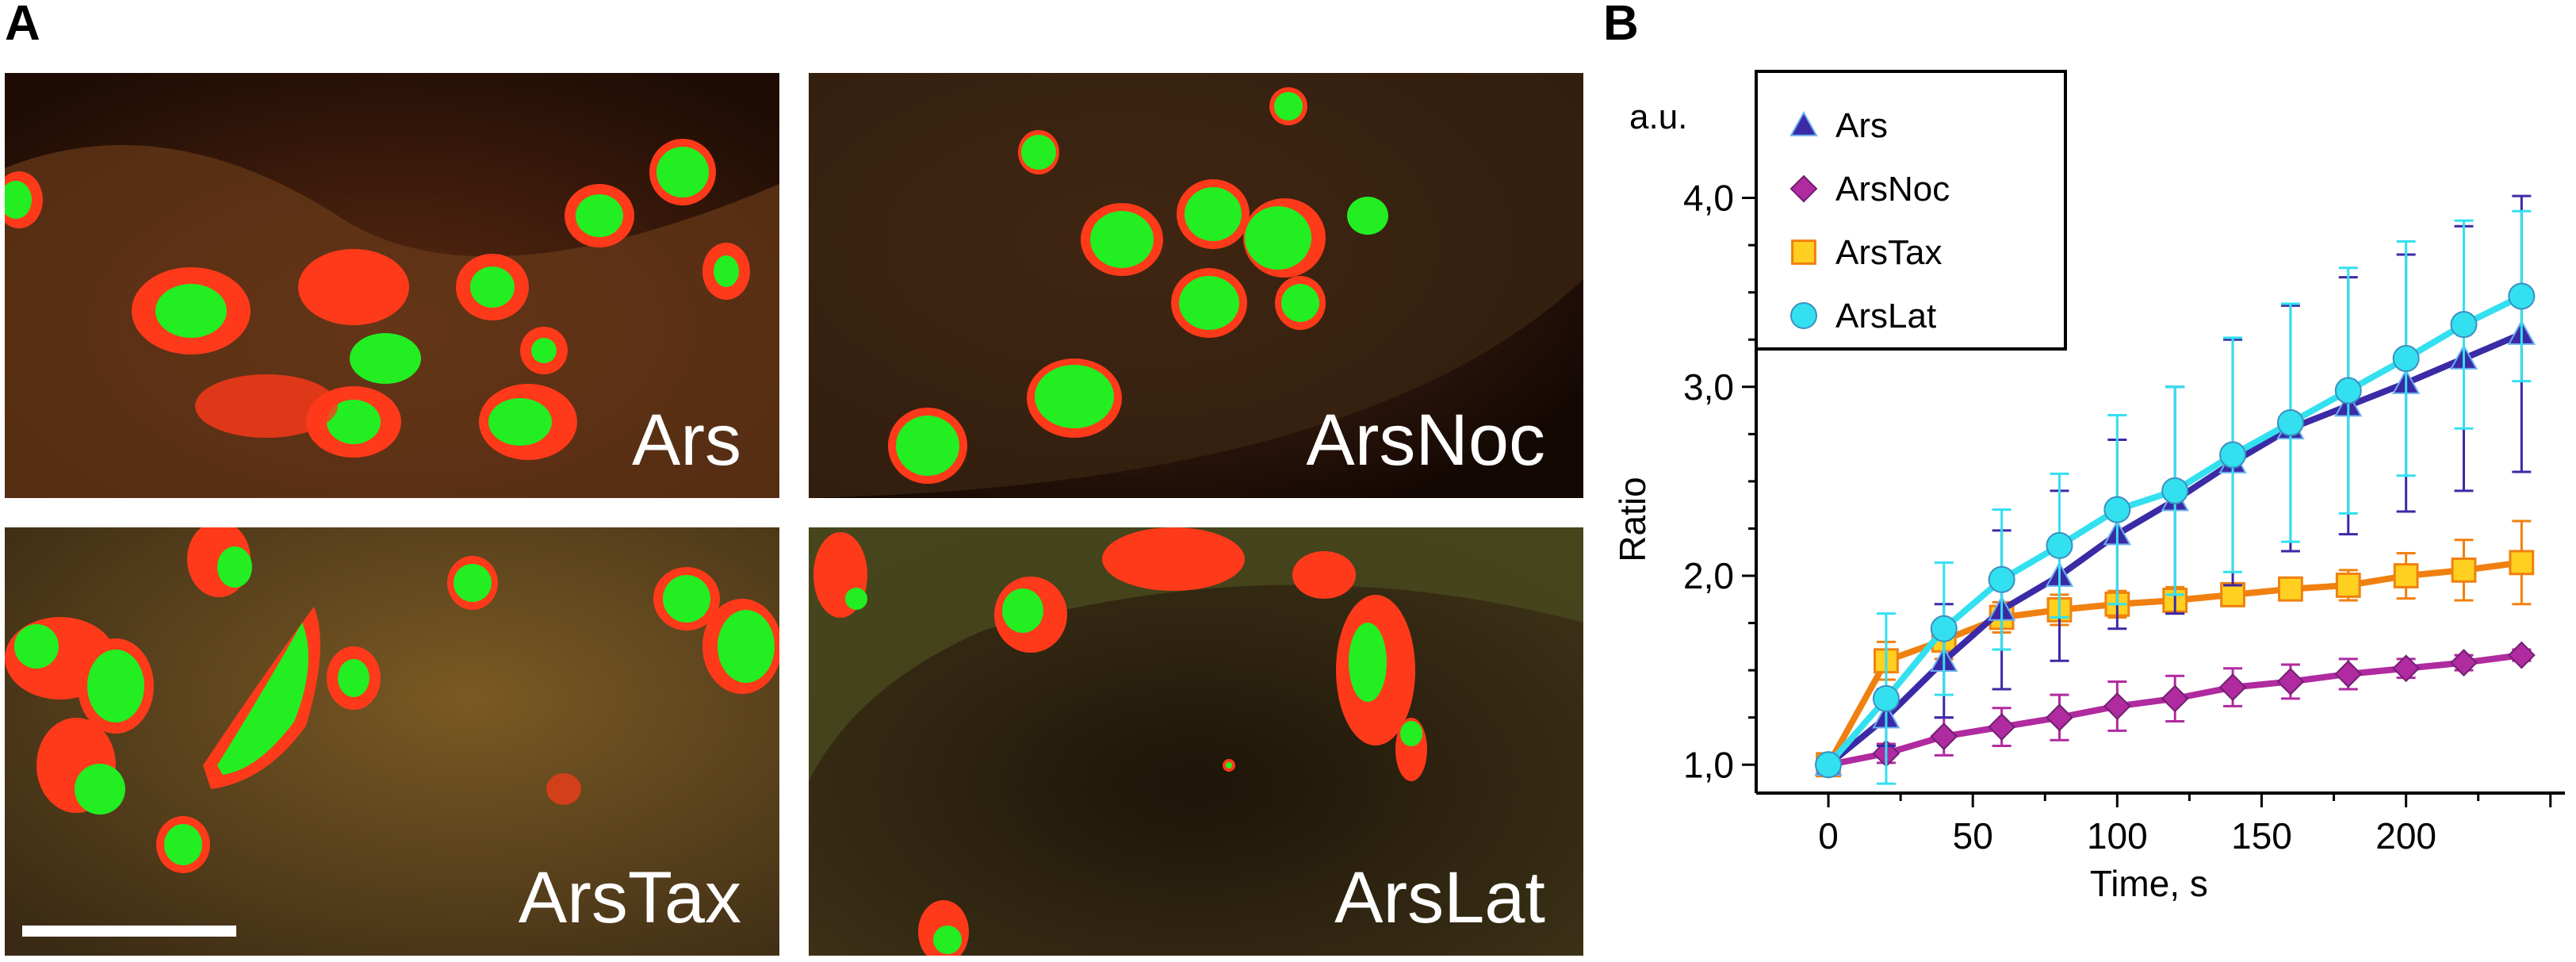 This screenshot has width=2576, height=962. Describe the element at coordinates (2261, 836) in the screenshot. I see `x-tick-label: 150` at that location.